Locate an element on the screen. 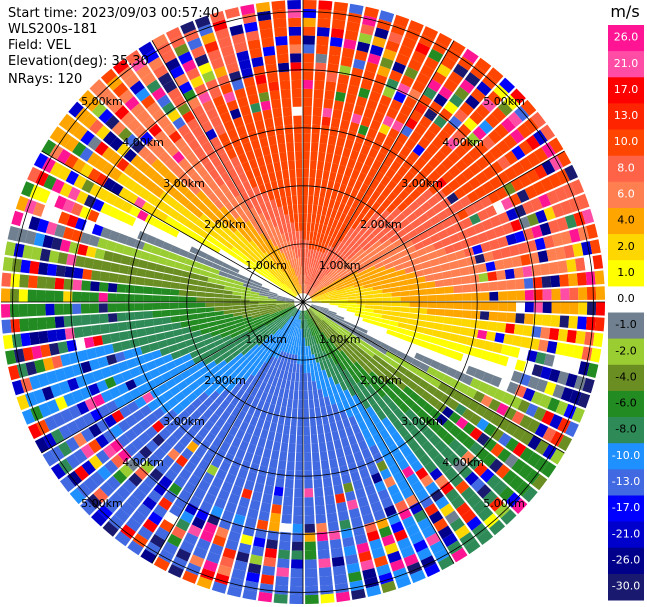  colorbar-tick-label: -30.0 is located at coordinates (626, 586).